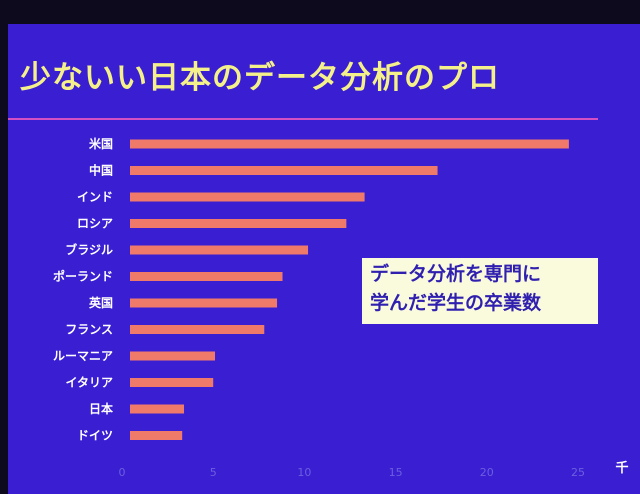  I want to click on annotation-box: データ分析を専門に 学んだ学生の卒業数, so click(480, 291).